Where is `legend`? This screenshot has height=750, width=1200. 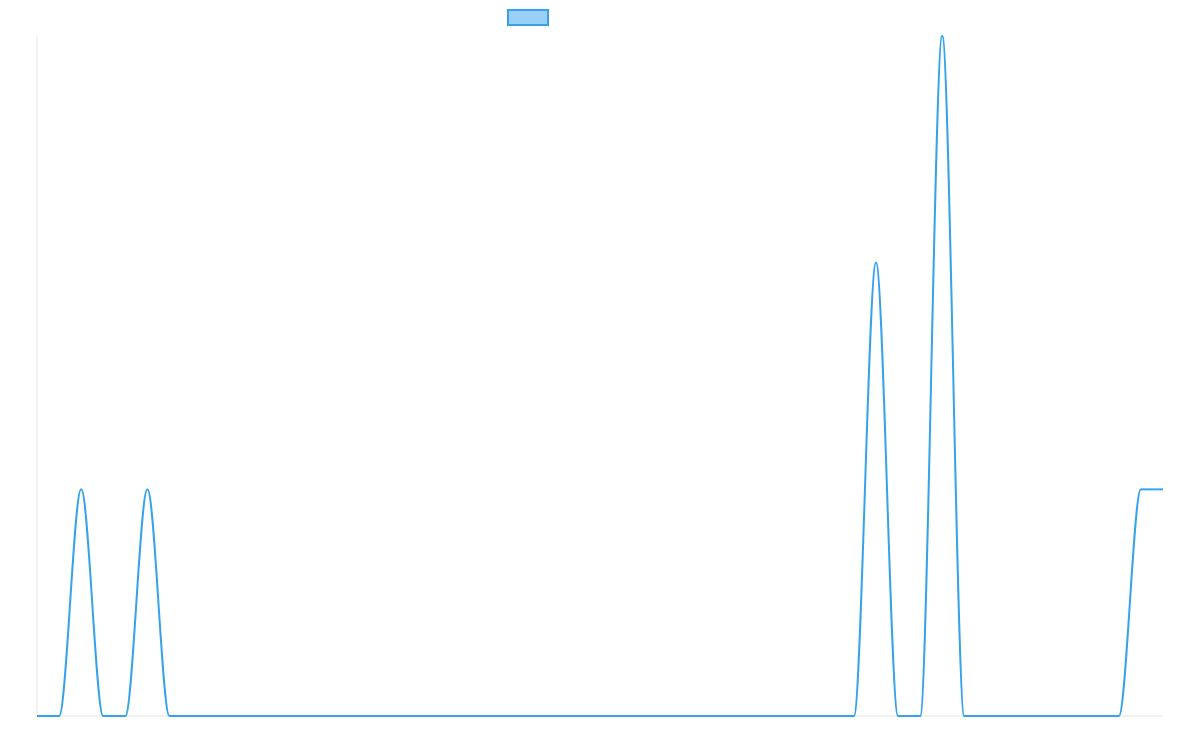 legend is located at coordinates (528, 17).